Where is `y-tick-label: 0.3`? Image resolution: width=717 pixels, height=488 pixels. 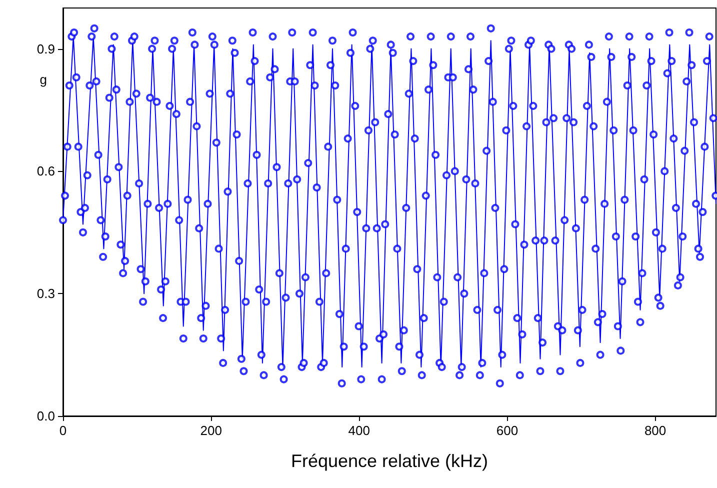 y-tick-label: 0.3 is located at coordinates (45, 294).